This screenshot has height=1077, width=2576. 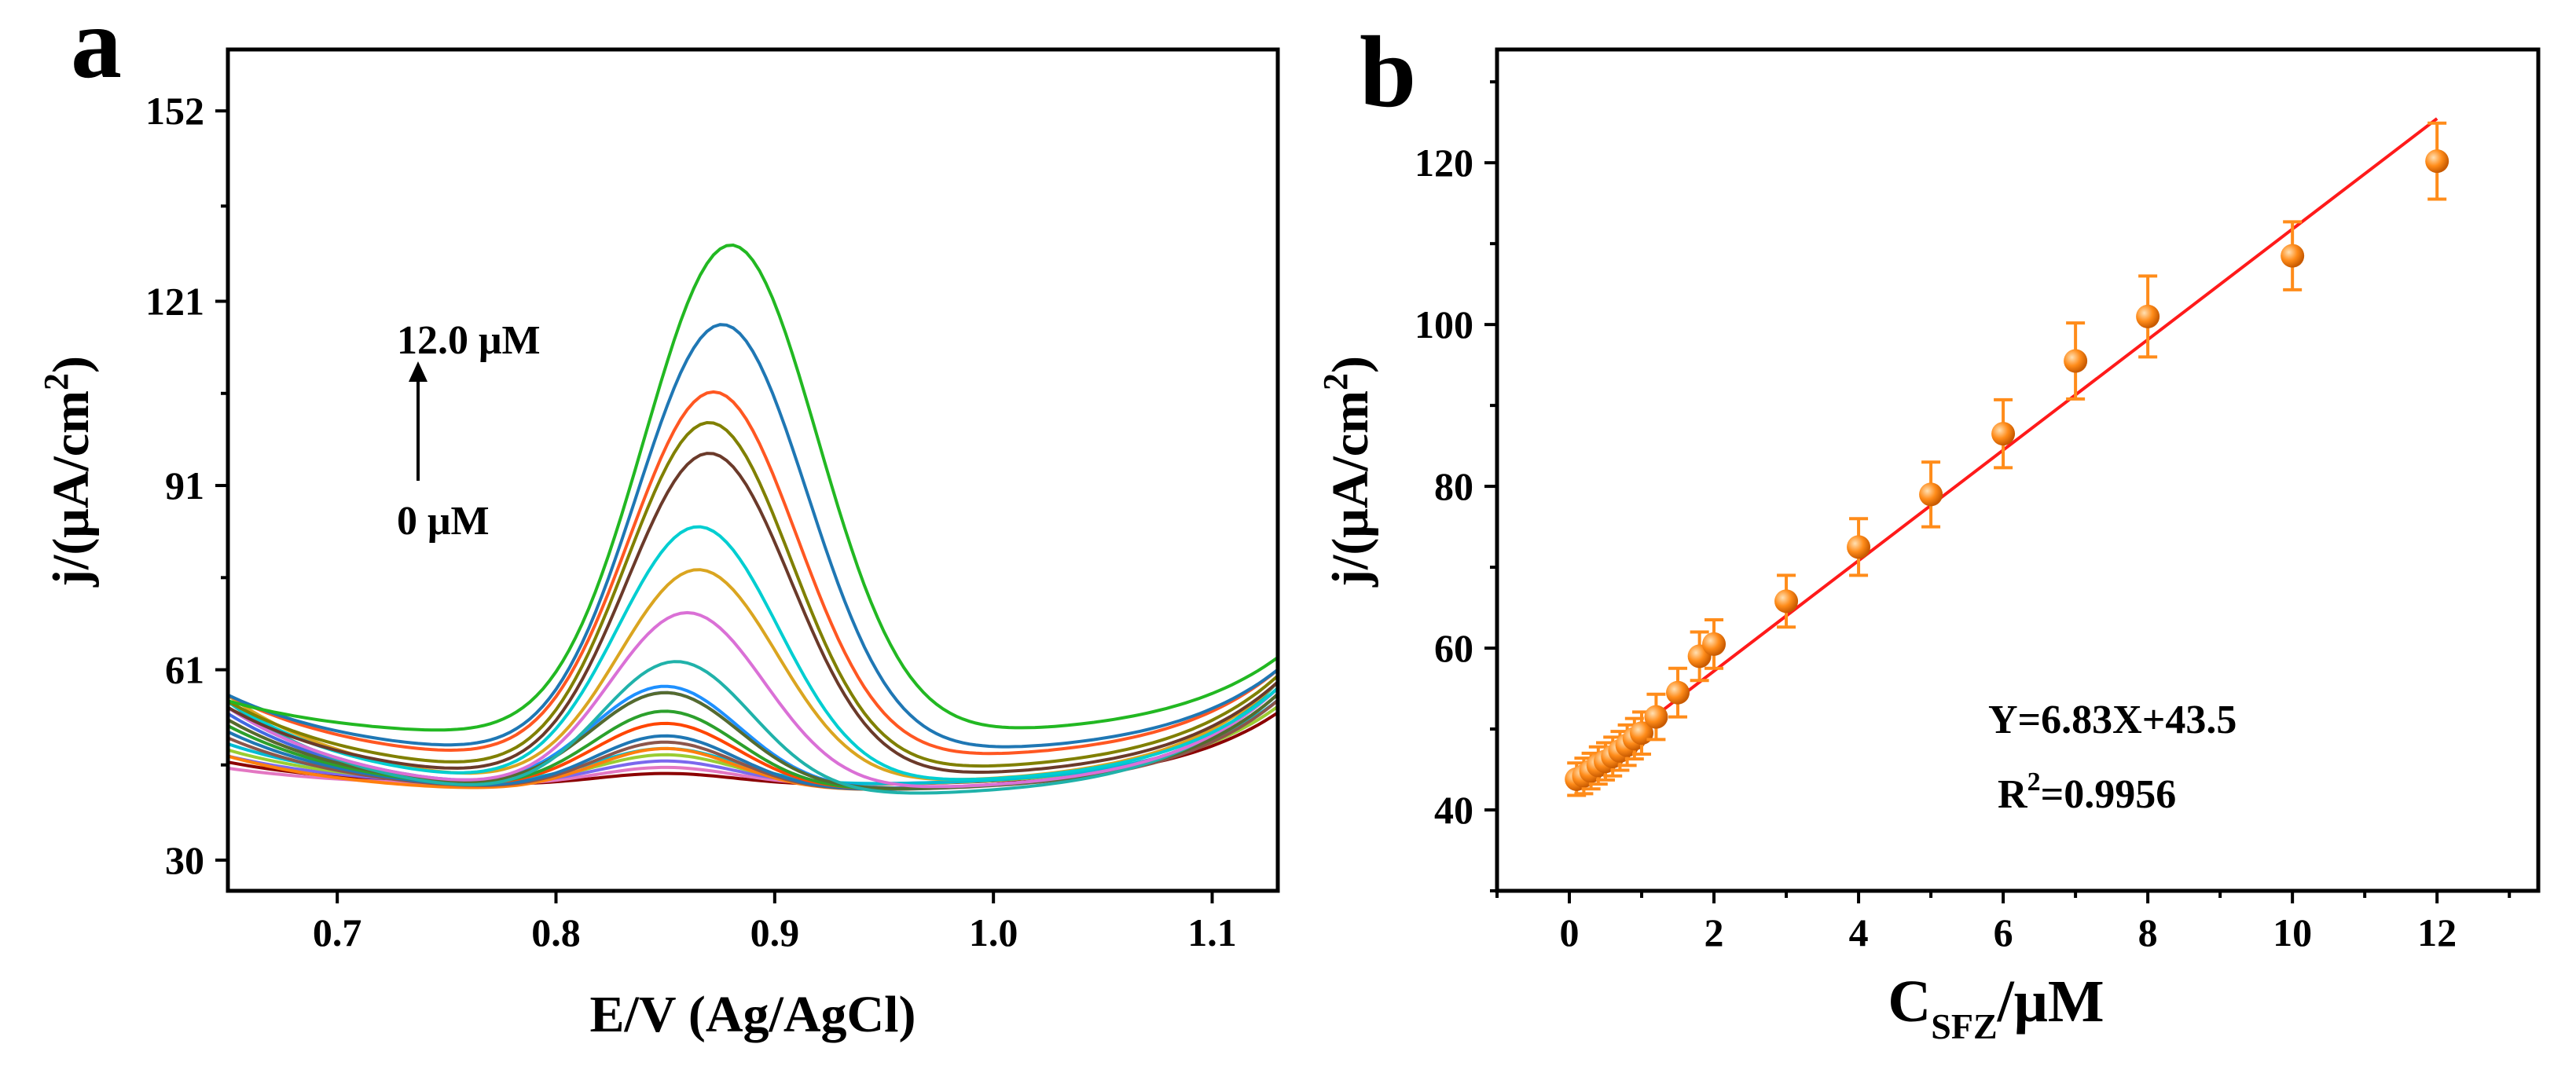 What do you see at coordinates (1453, 648) in the screenshot?
I see `b-y-tick-label: 60` at bounding box center [1453, 648].